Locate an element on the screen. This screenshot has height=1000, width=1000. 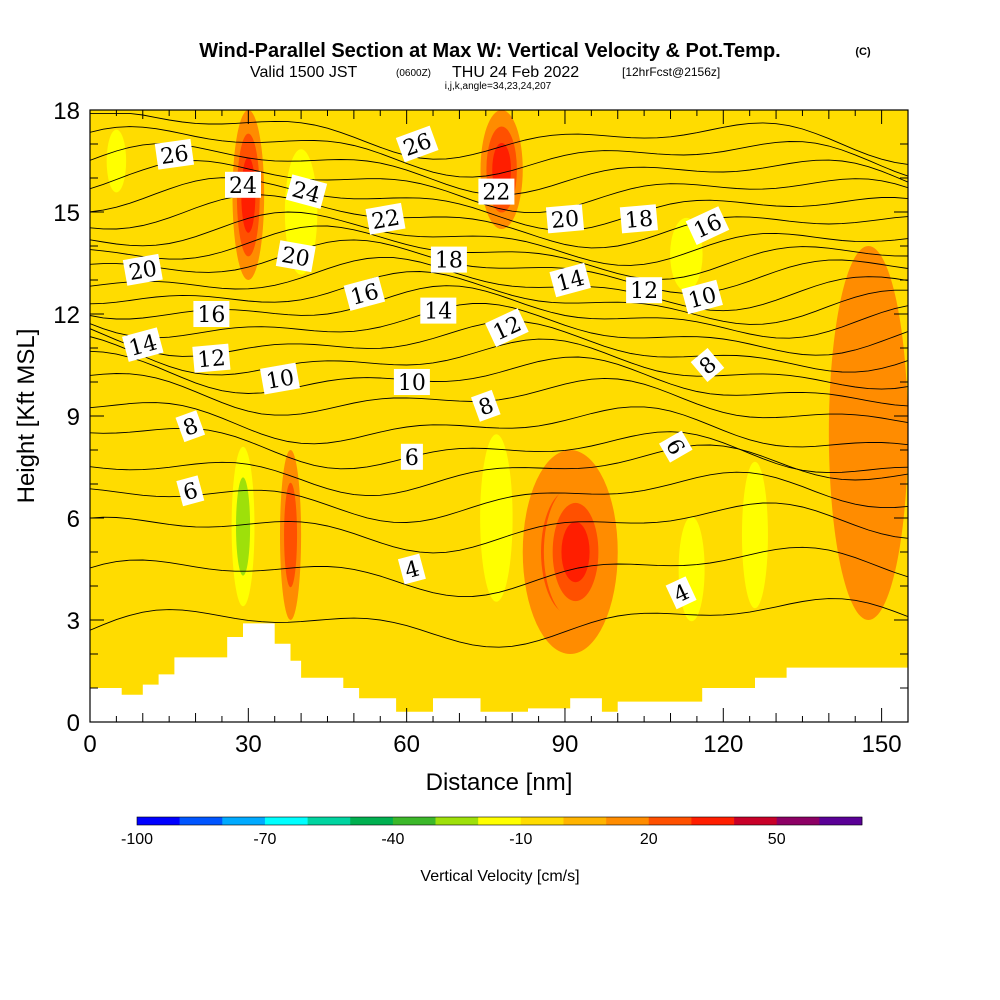
x-tick-label: 0 is located at coordinates (89, 744).